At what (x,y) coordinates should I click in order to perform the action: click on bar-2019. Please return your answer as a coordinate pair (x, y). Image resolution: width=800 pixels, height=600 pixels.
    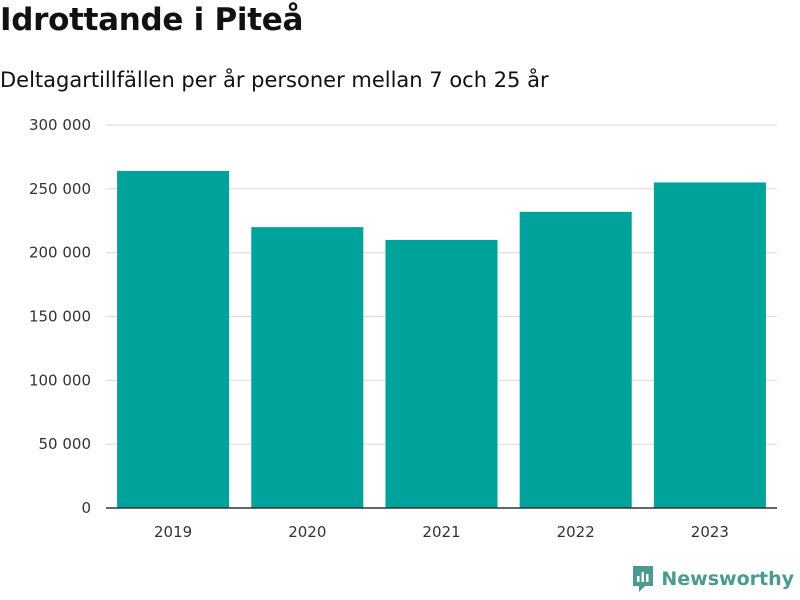
    Looking at the image, I should click on (173, 339).